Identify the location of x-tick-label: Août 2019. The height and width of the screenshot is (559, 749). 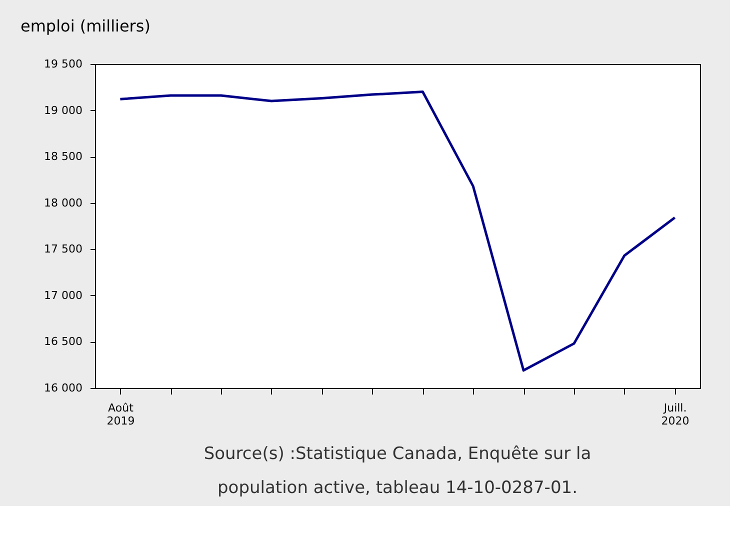
(120, 415).